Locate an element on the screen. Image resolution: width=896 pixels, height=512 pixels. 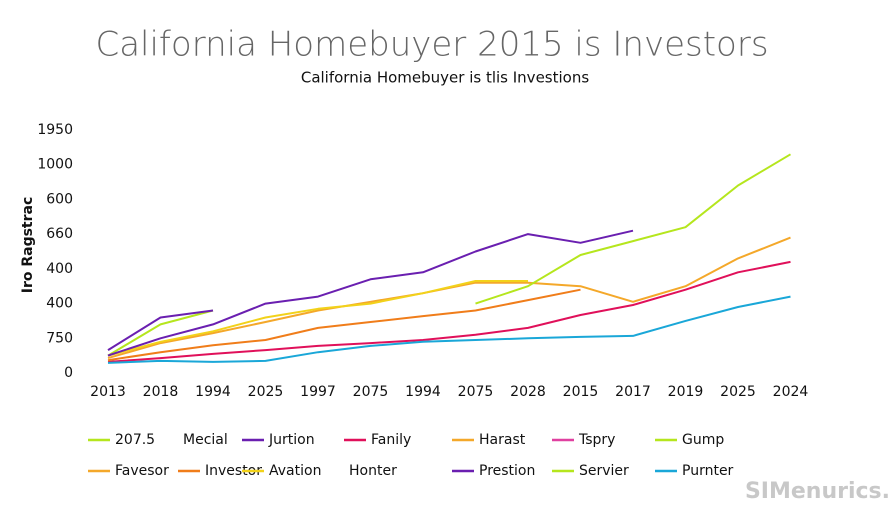
y-tick-label: 1000 is located at coordinates (55, 165).